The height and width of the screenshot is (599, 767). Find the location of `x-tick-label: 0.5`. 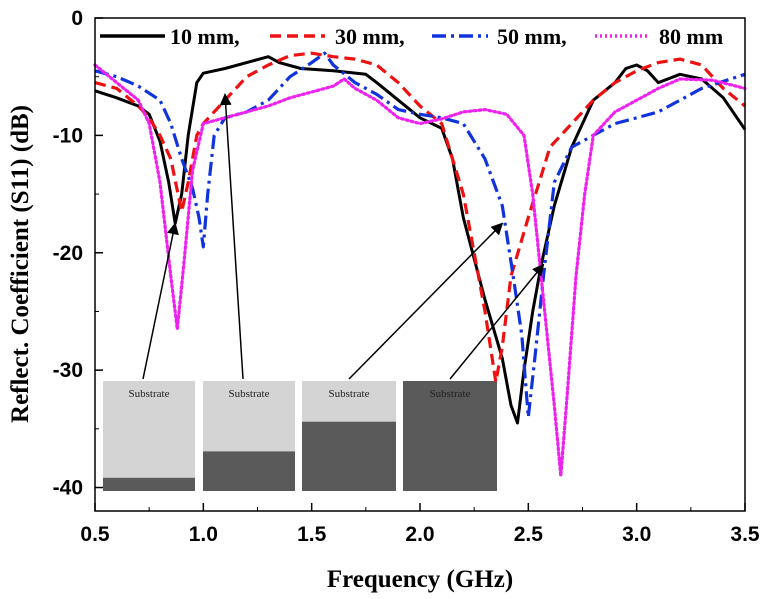

x-tick-label: 0.5 is located at coordinates (95, 534).